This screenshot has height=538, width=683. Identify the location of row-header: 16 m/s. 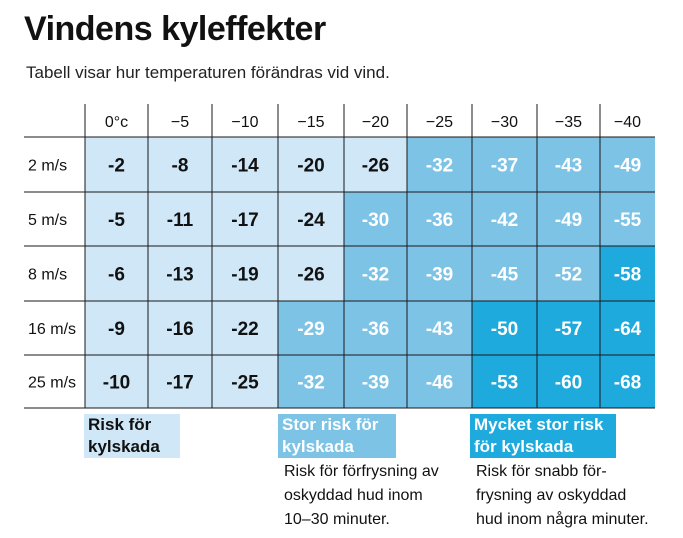
(52, 329).